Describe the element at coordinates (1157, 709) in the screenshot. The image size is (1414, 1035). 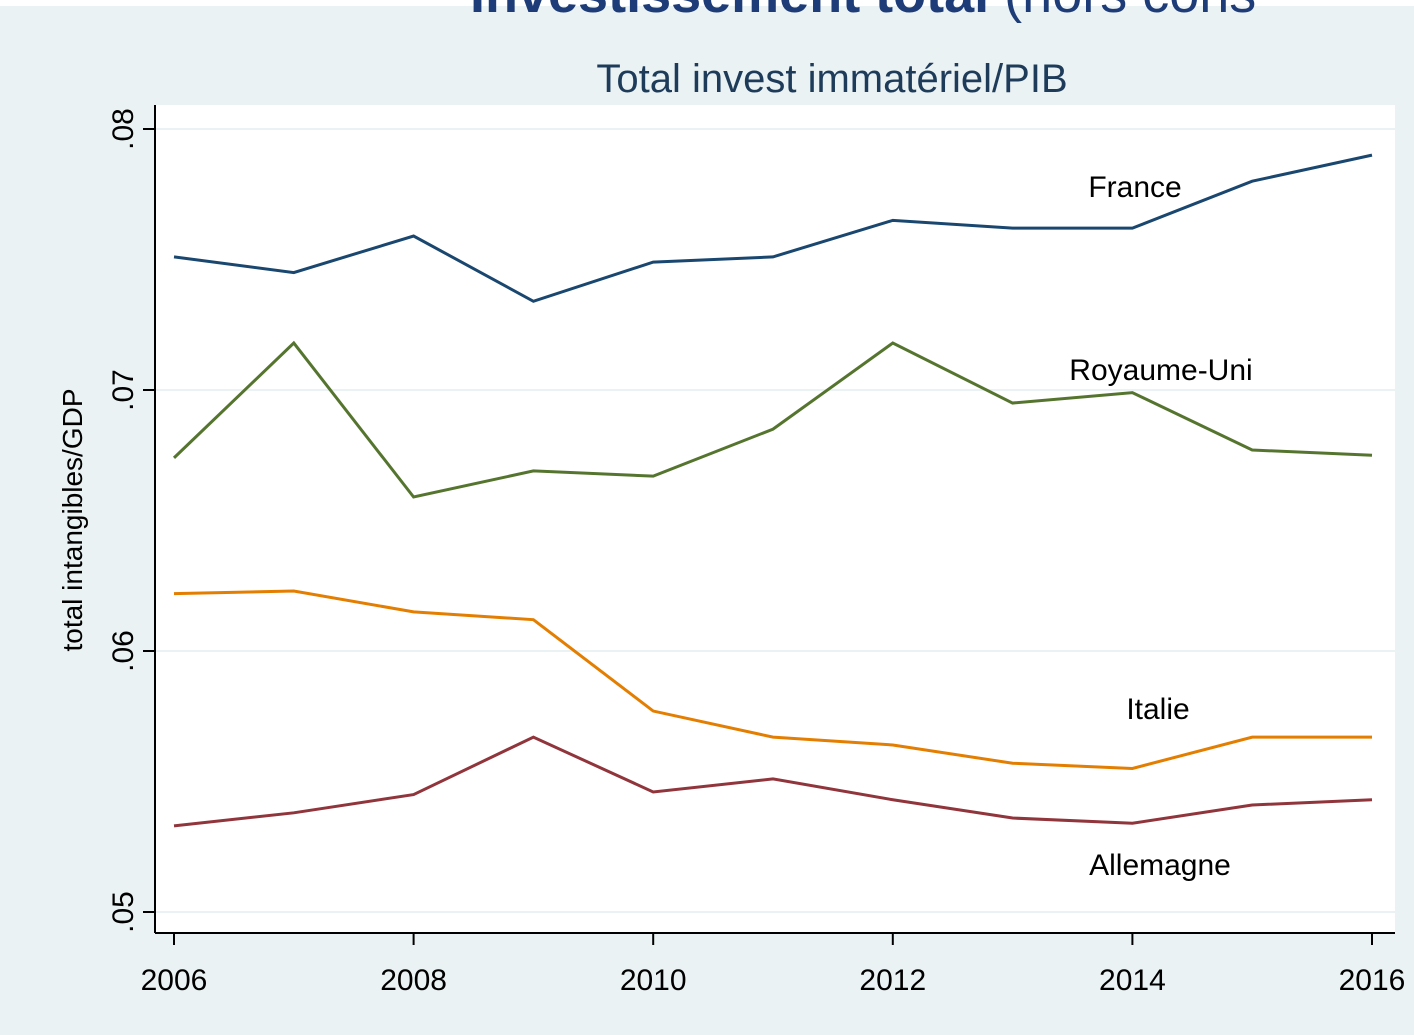
I see `series-label: Italie` at that location.